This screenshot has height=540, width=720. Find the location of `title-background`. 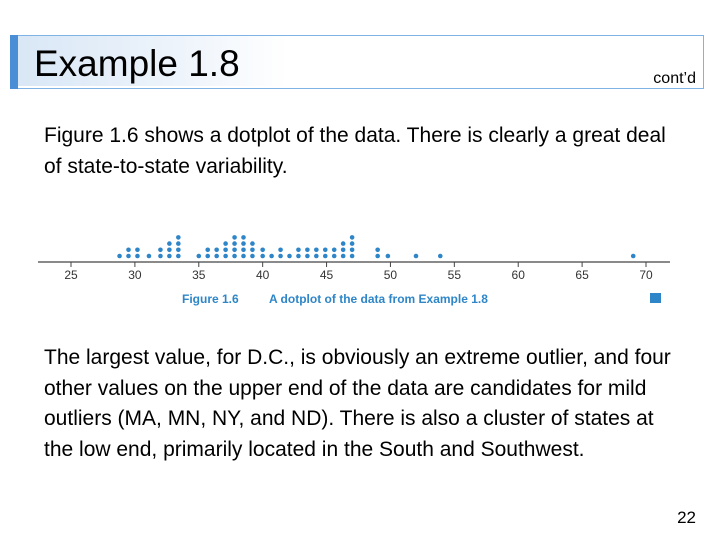

title-background is located at coordinates (153, 61).